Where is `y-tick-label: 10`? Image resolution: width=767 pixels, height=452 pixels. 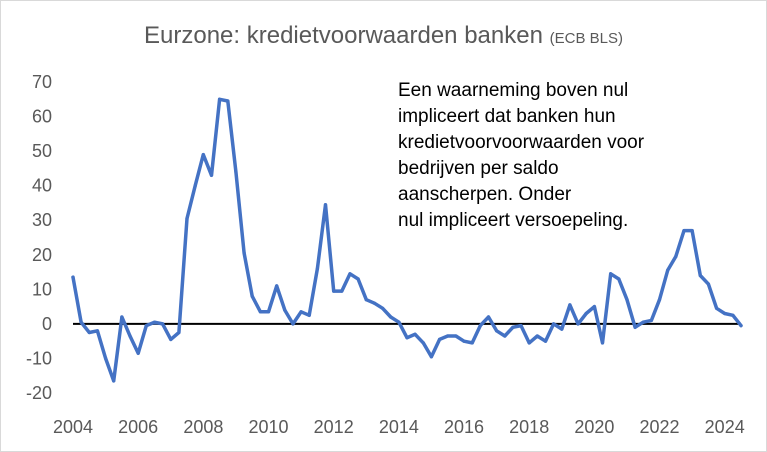
y-tick-label: 10 is located at coordinates (42, 289).